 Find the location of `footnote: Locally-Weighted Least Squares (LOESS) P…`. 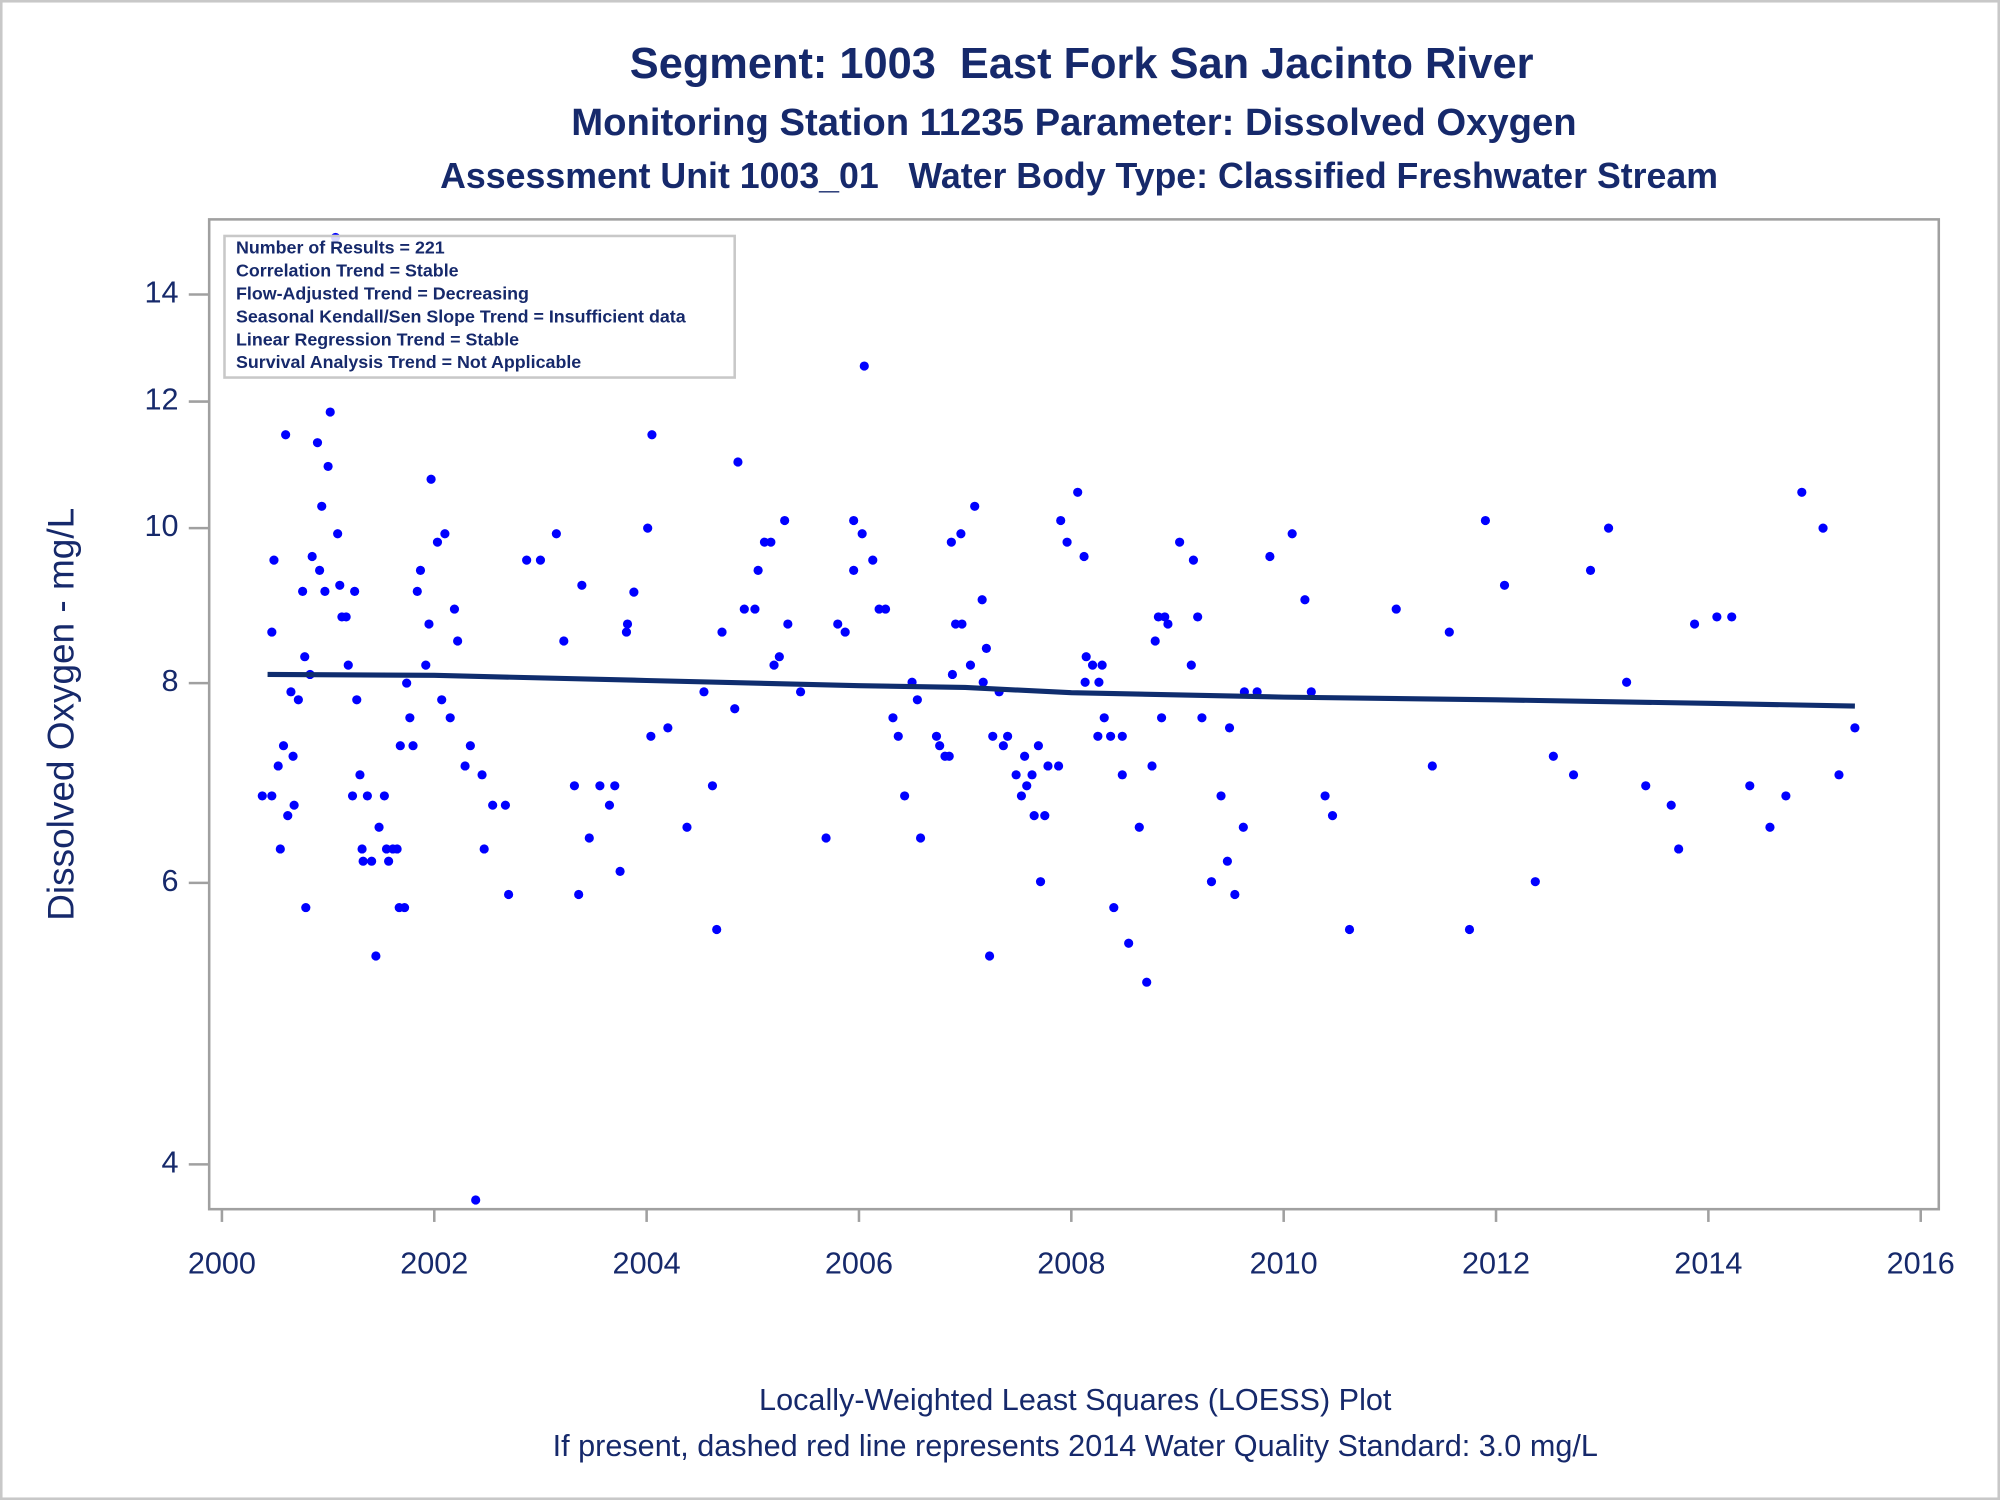

footnote: Locally-Weighted Least Squares (LOESS) P… is located at coordinates (1075, 1400).